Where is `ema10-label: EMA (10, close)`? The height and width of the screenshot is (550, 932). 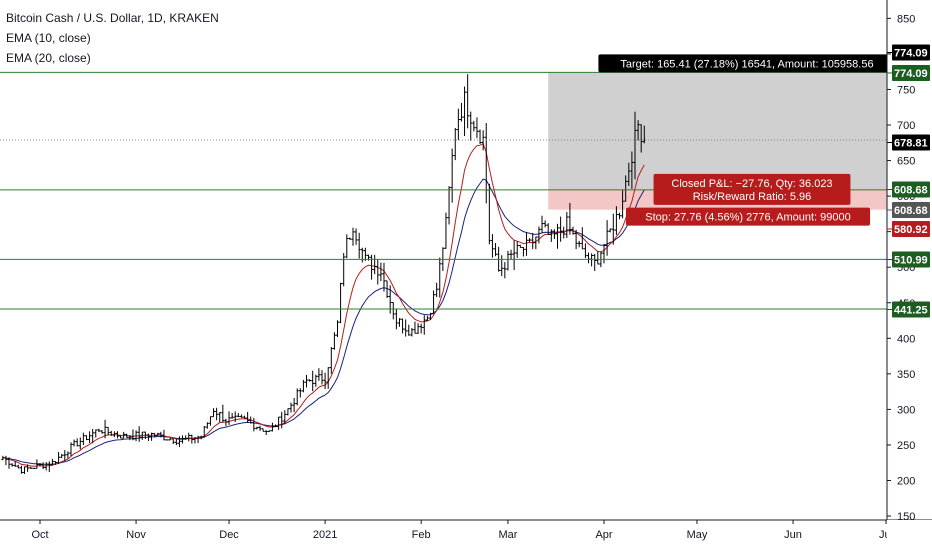 ema10-label: EMA (10, close) is located at coordinates (48, 38).